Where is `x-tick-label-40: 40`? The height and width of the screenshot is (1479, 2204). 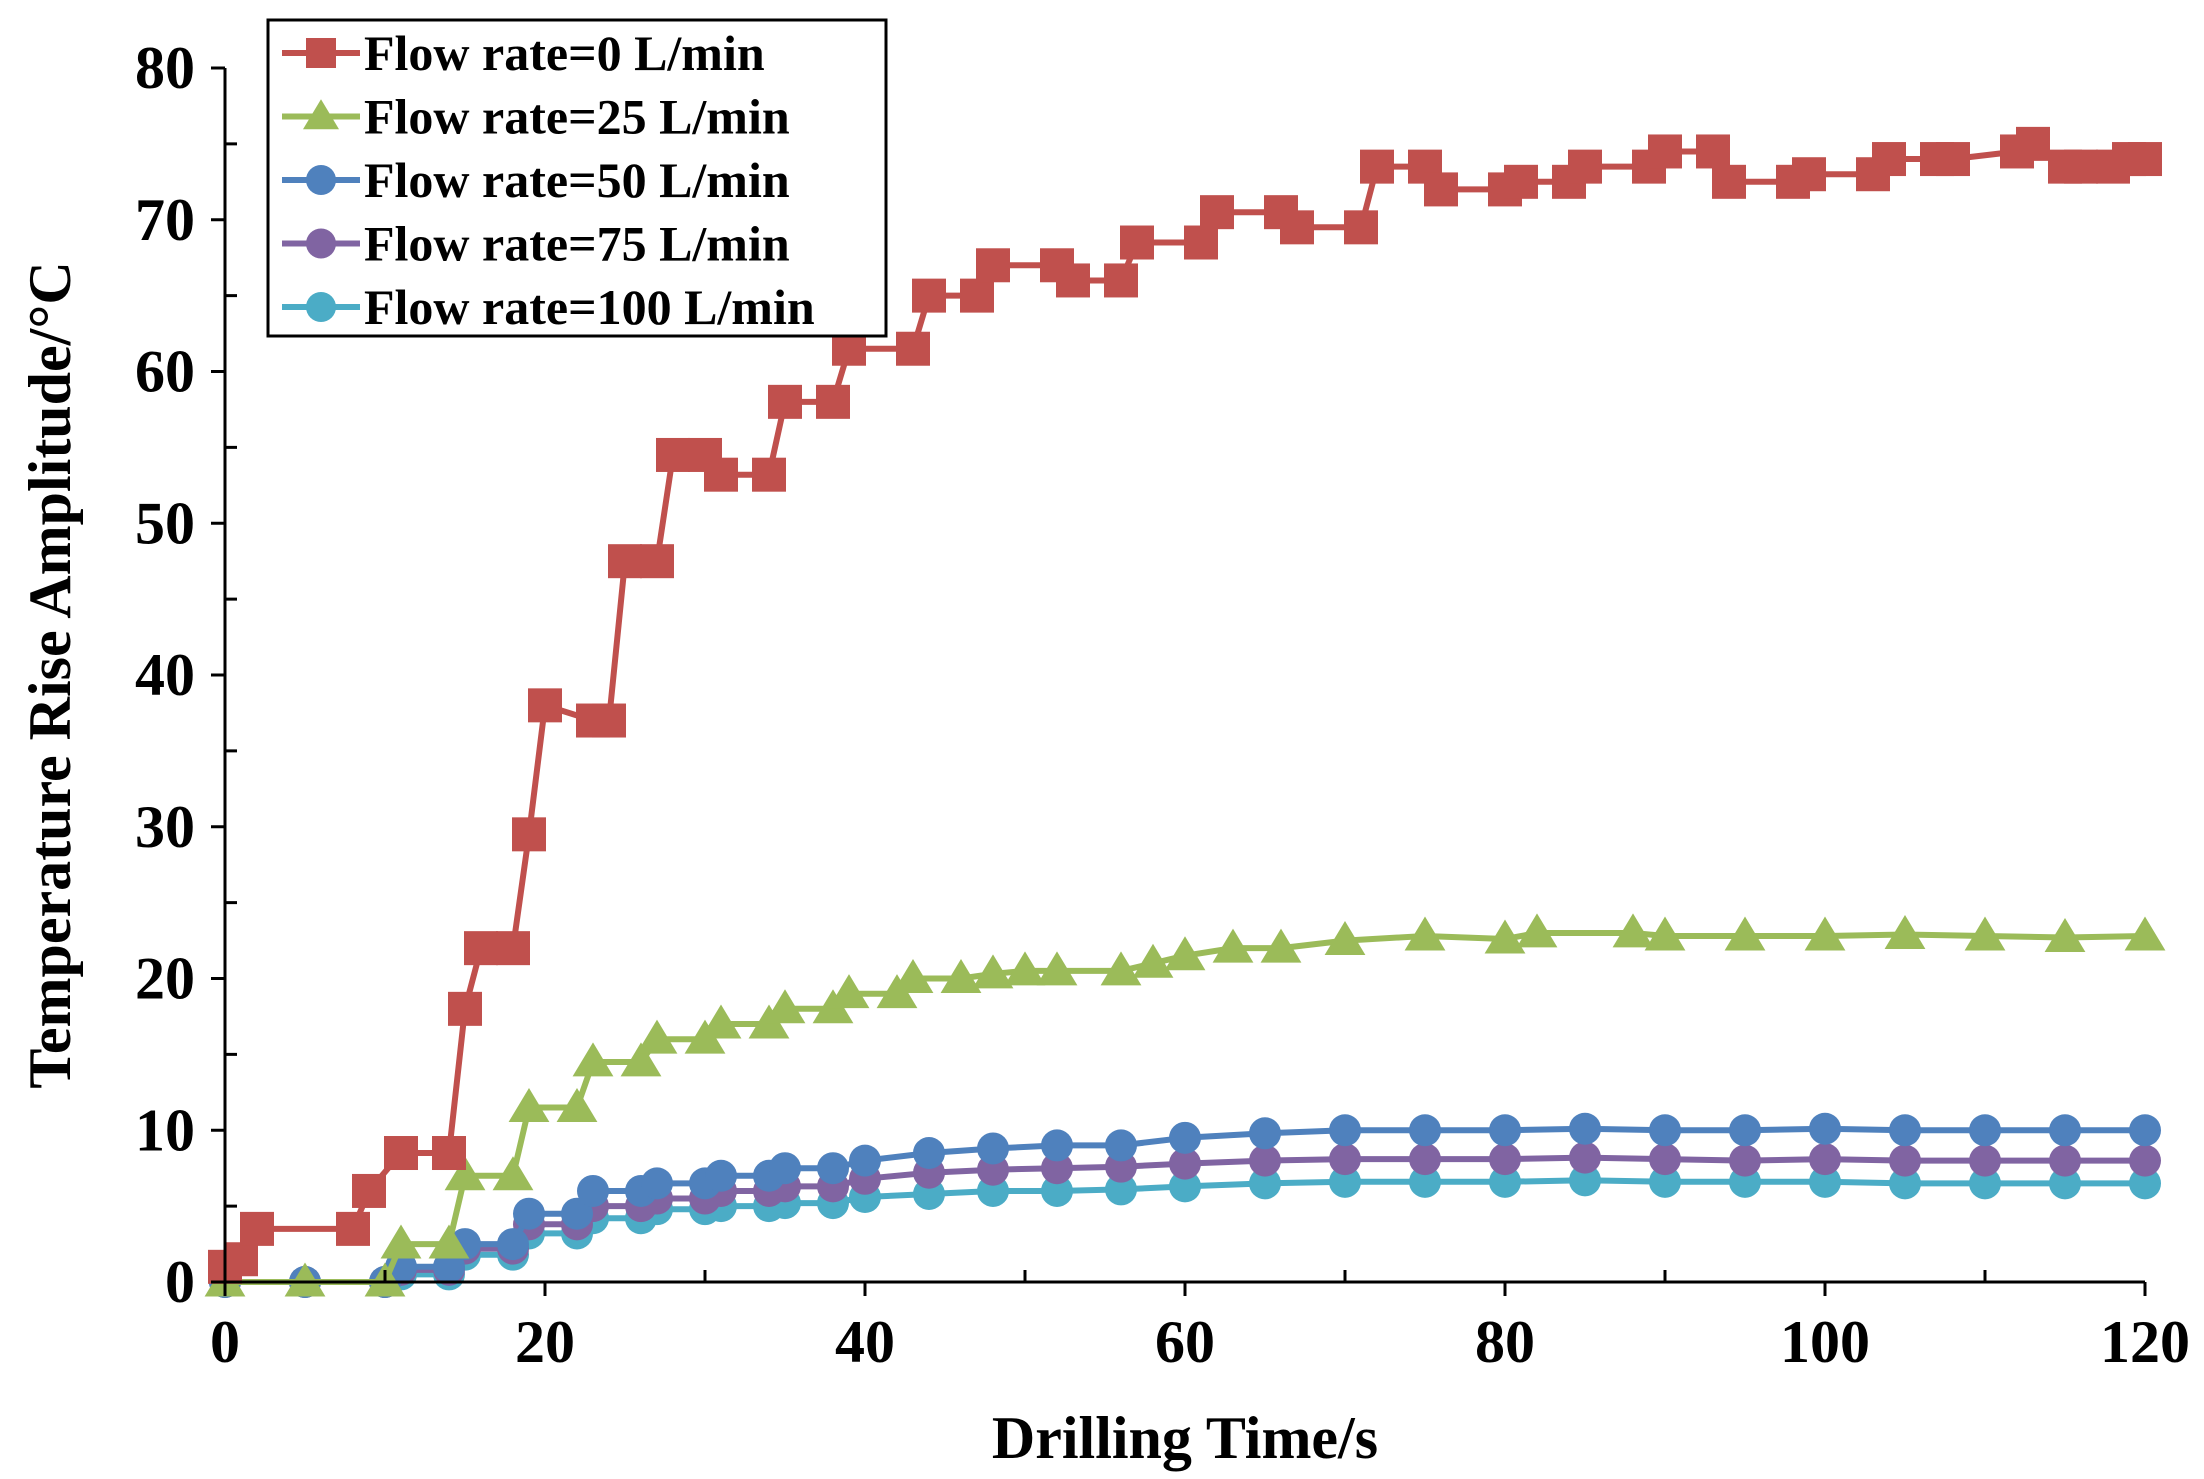 x-tick-label-40: 40 is located at coordinates (865, 1342).